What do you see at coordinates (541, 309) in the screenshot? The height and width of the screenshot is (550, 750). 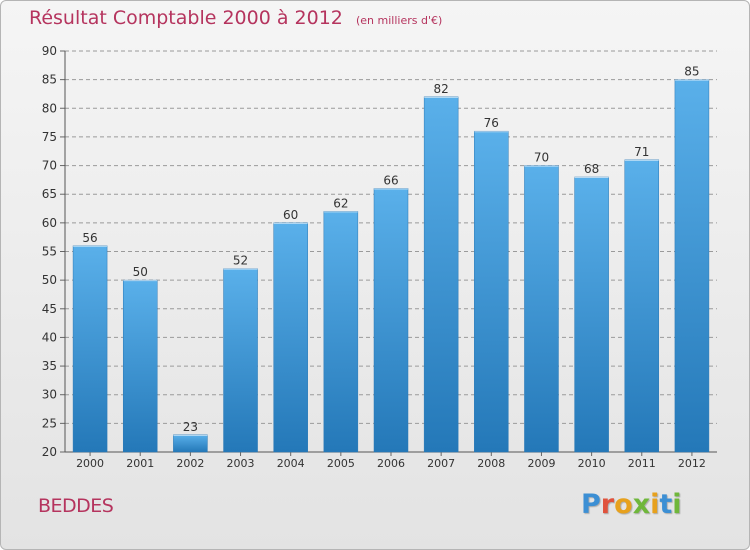 I see `bar-2009` at bounding box center [541, 309].